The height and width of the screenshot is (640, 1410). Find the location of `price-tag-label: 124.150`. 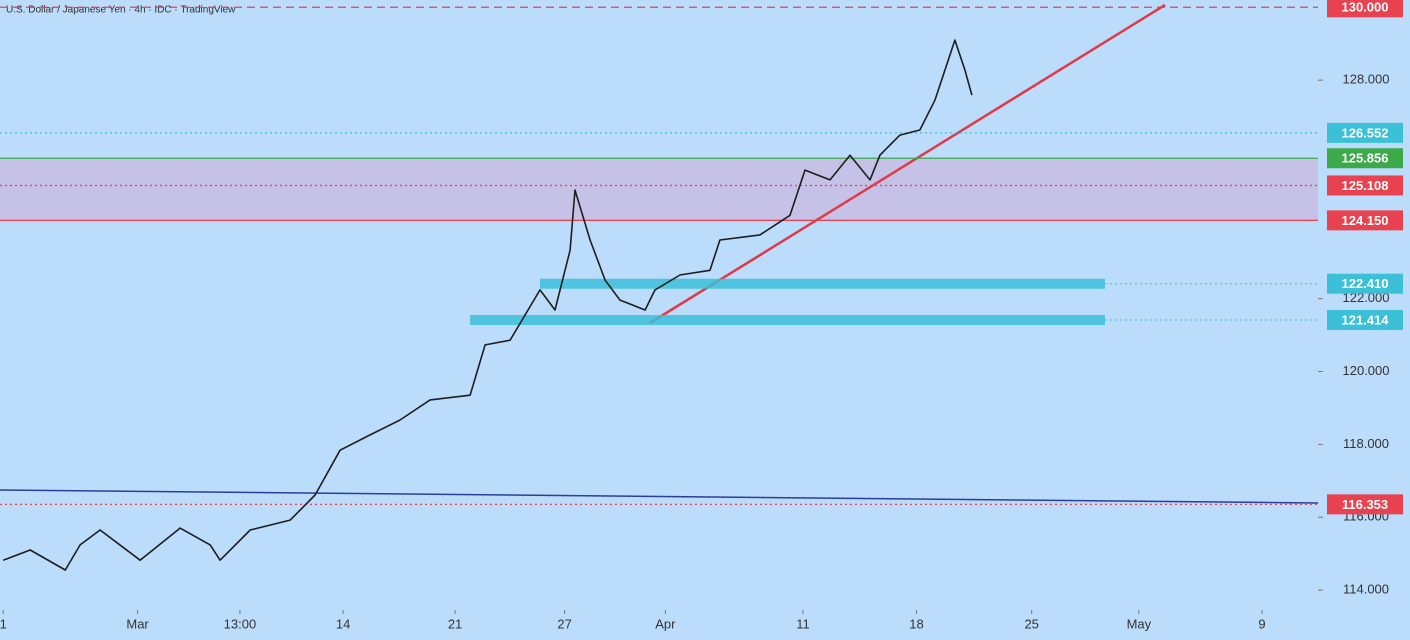

price-tag-label: 124.150 is located at coordinates (1365, 220).